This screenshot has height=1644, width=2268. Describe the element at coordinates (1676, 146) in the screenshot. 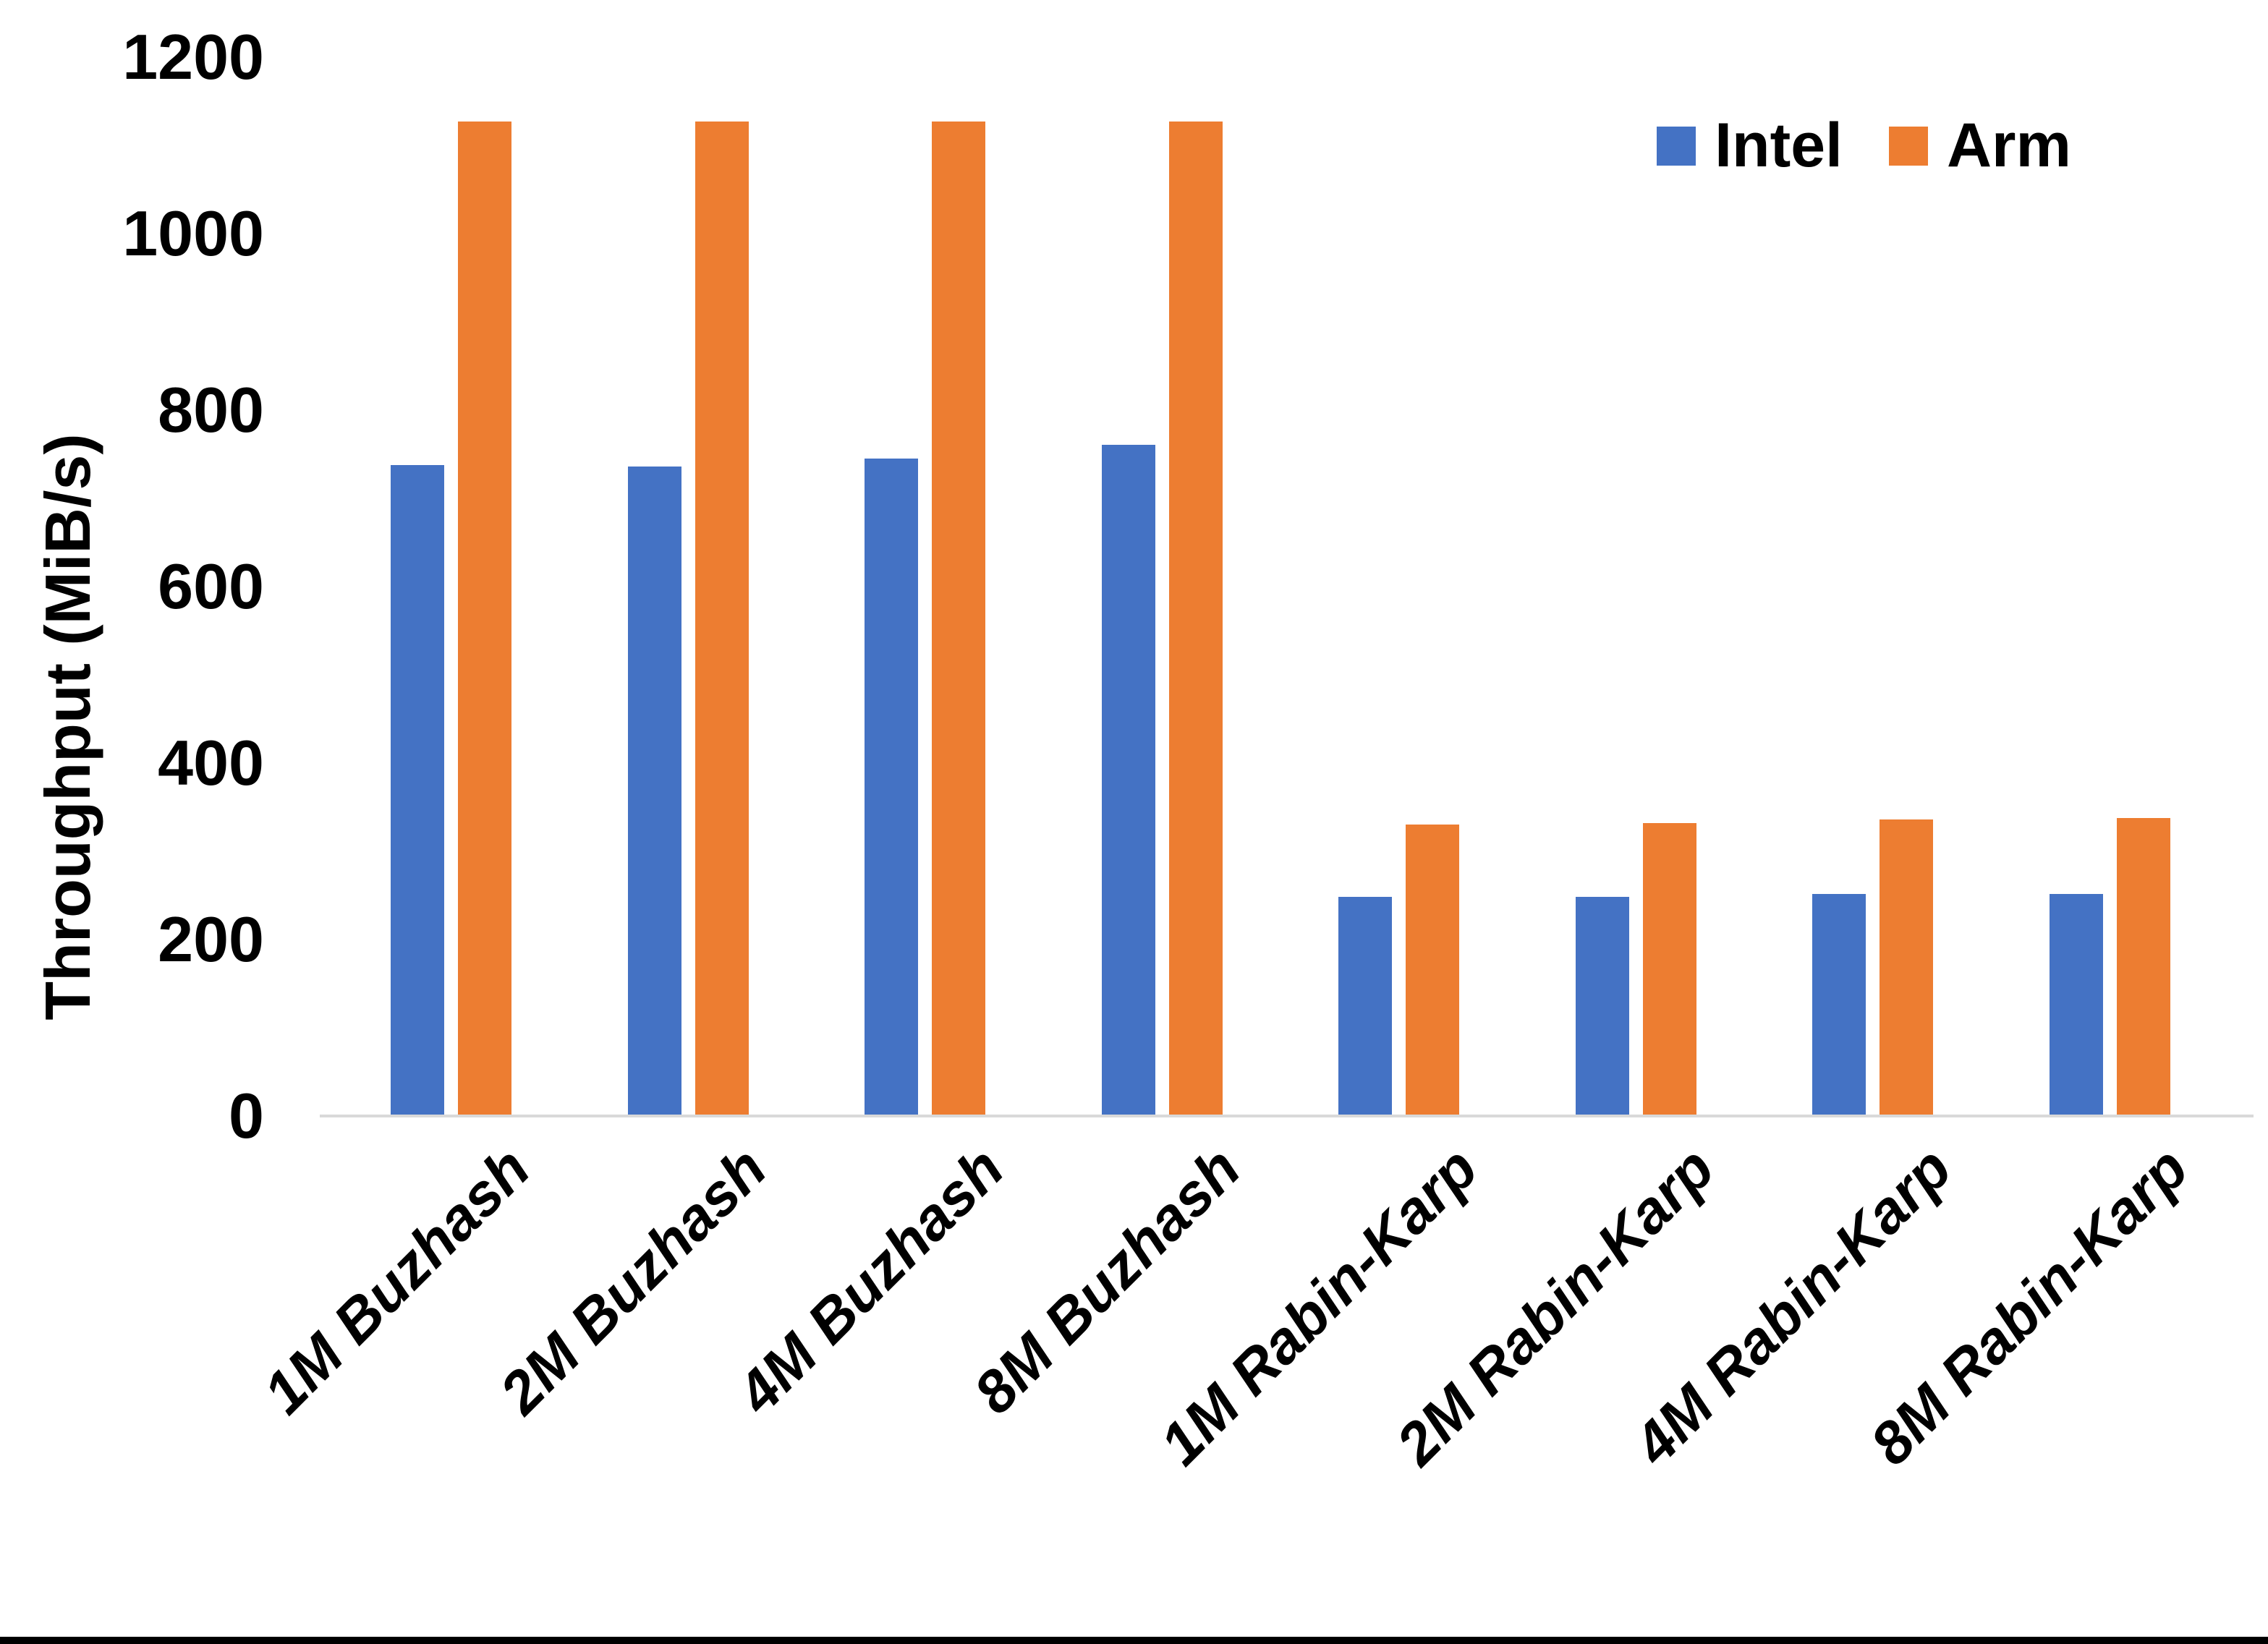

I see `legend-swatch-intel` at that location.